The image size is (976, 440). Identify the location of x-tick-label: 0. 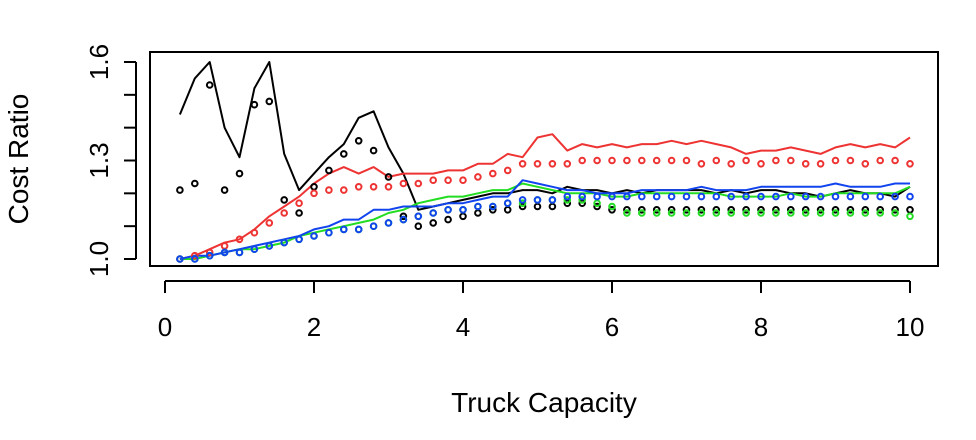
(165, 327).